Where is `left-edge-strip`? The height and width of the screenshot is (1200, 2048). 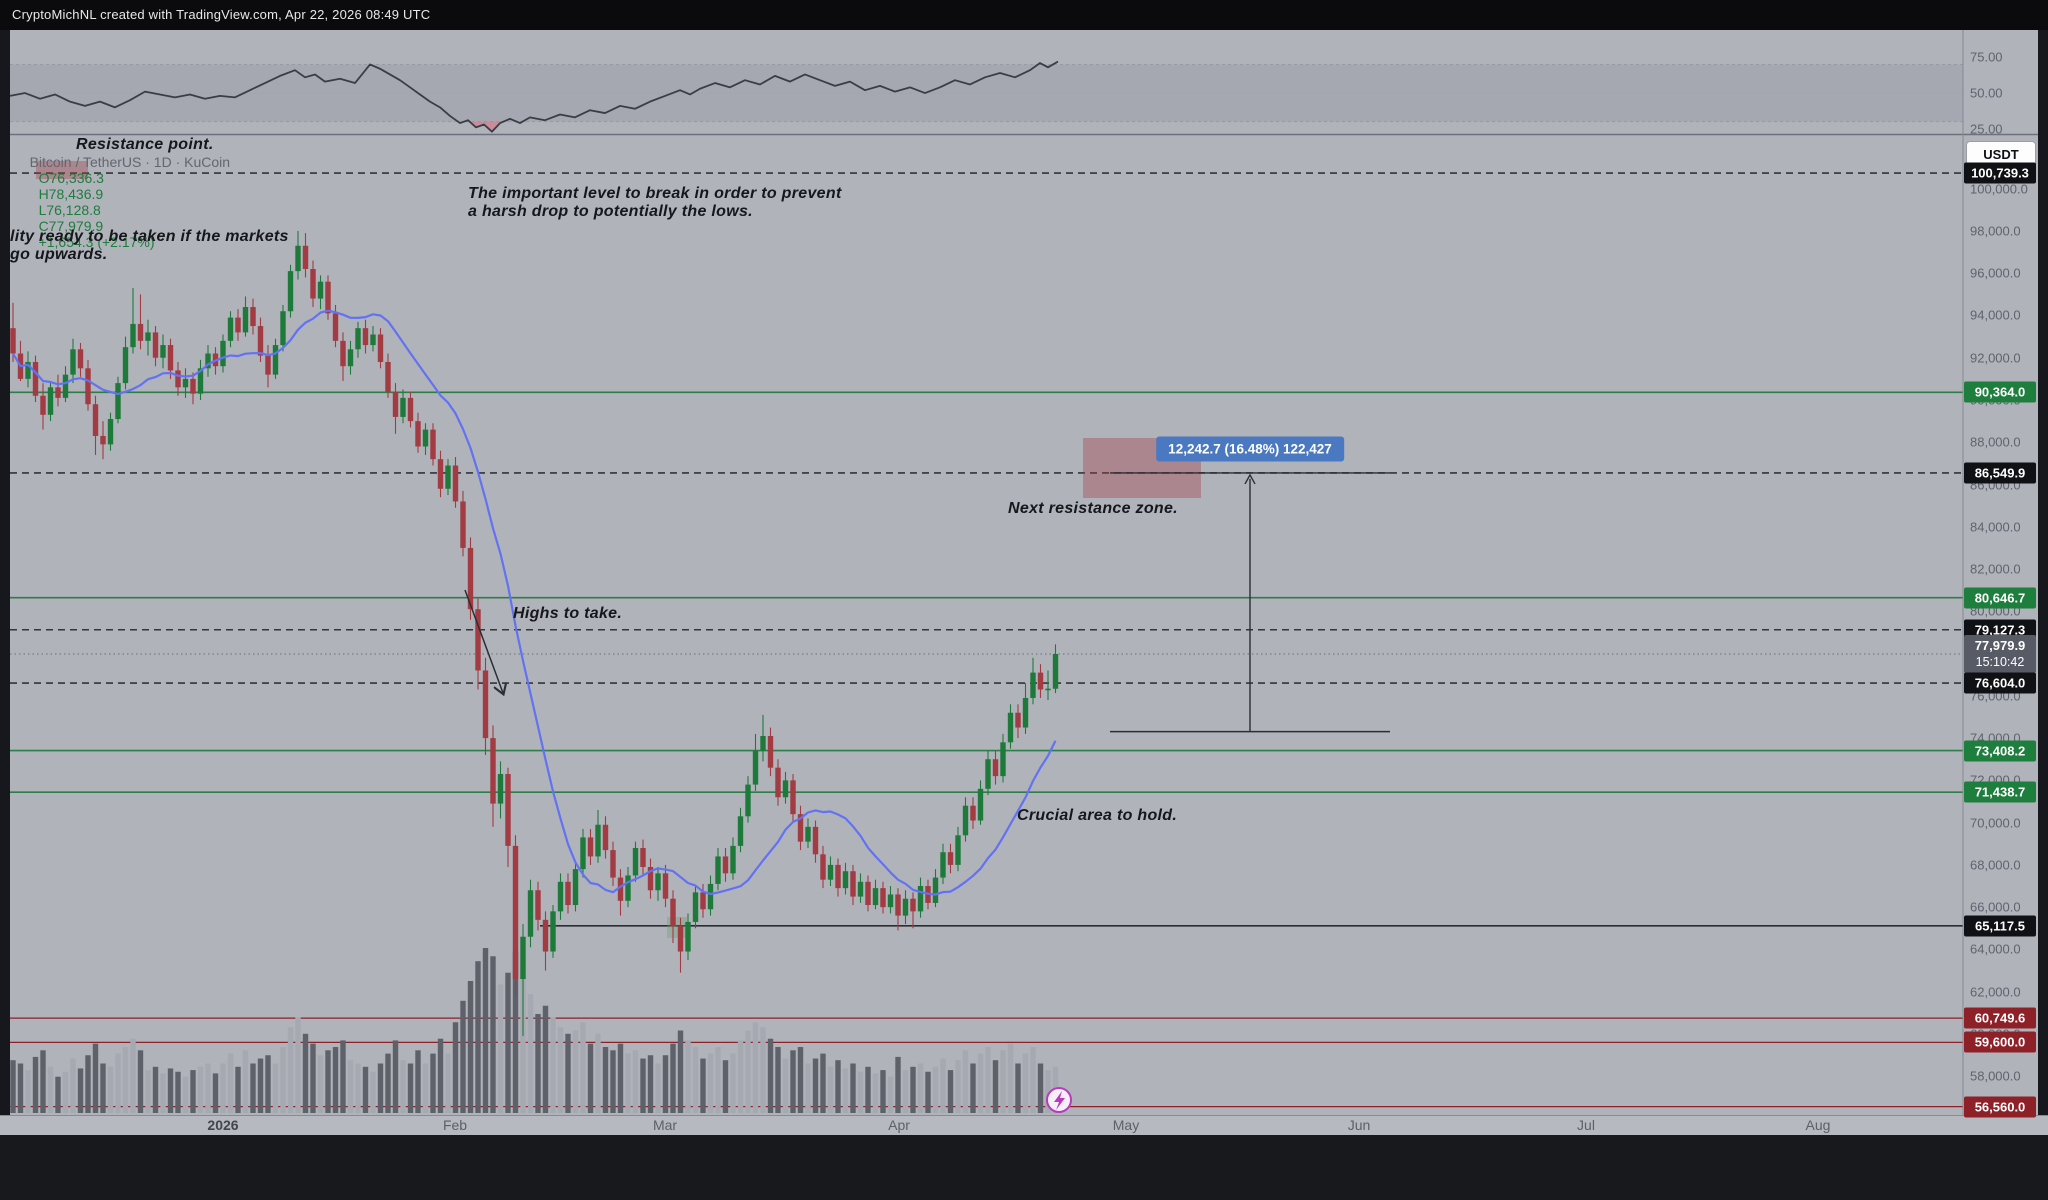
left-edge-strip is located at coordinates (5, 572).